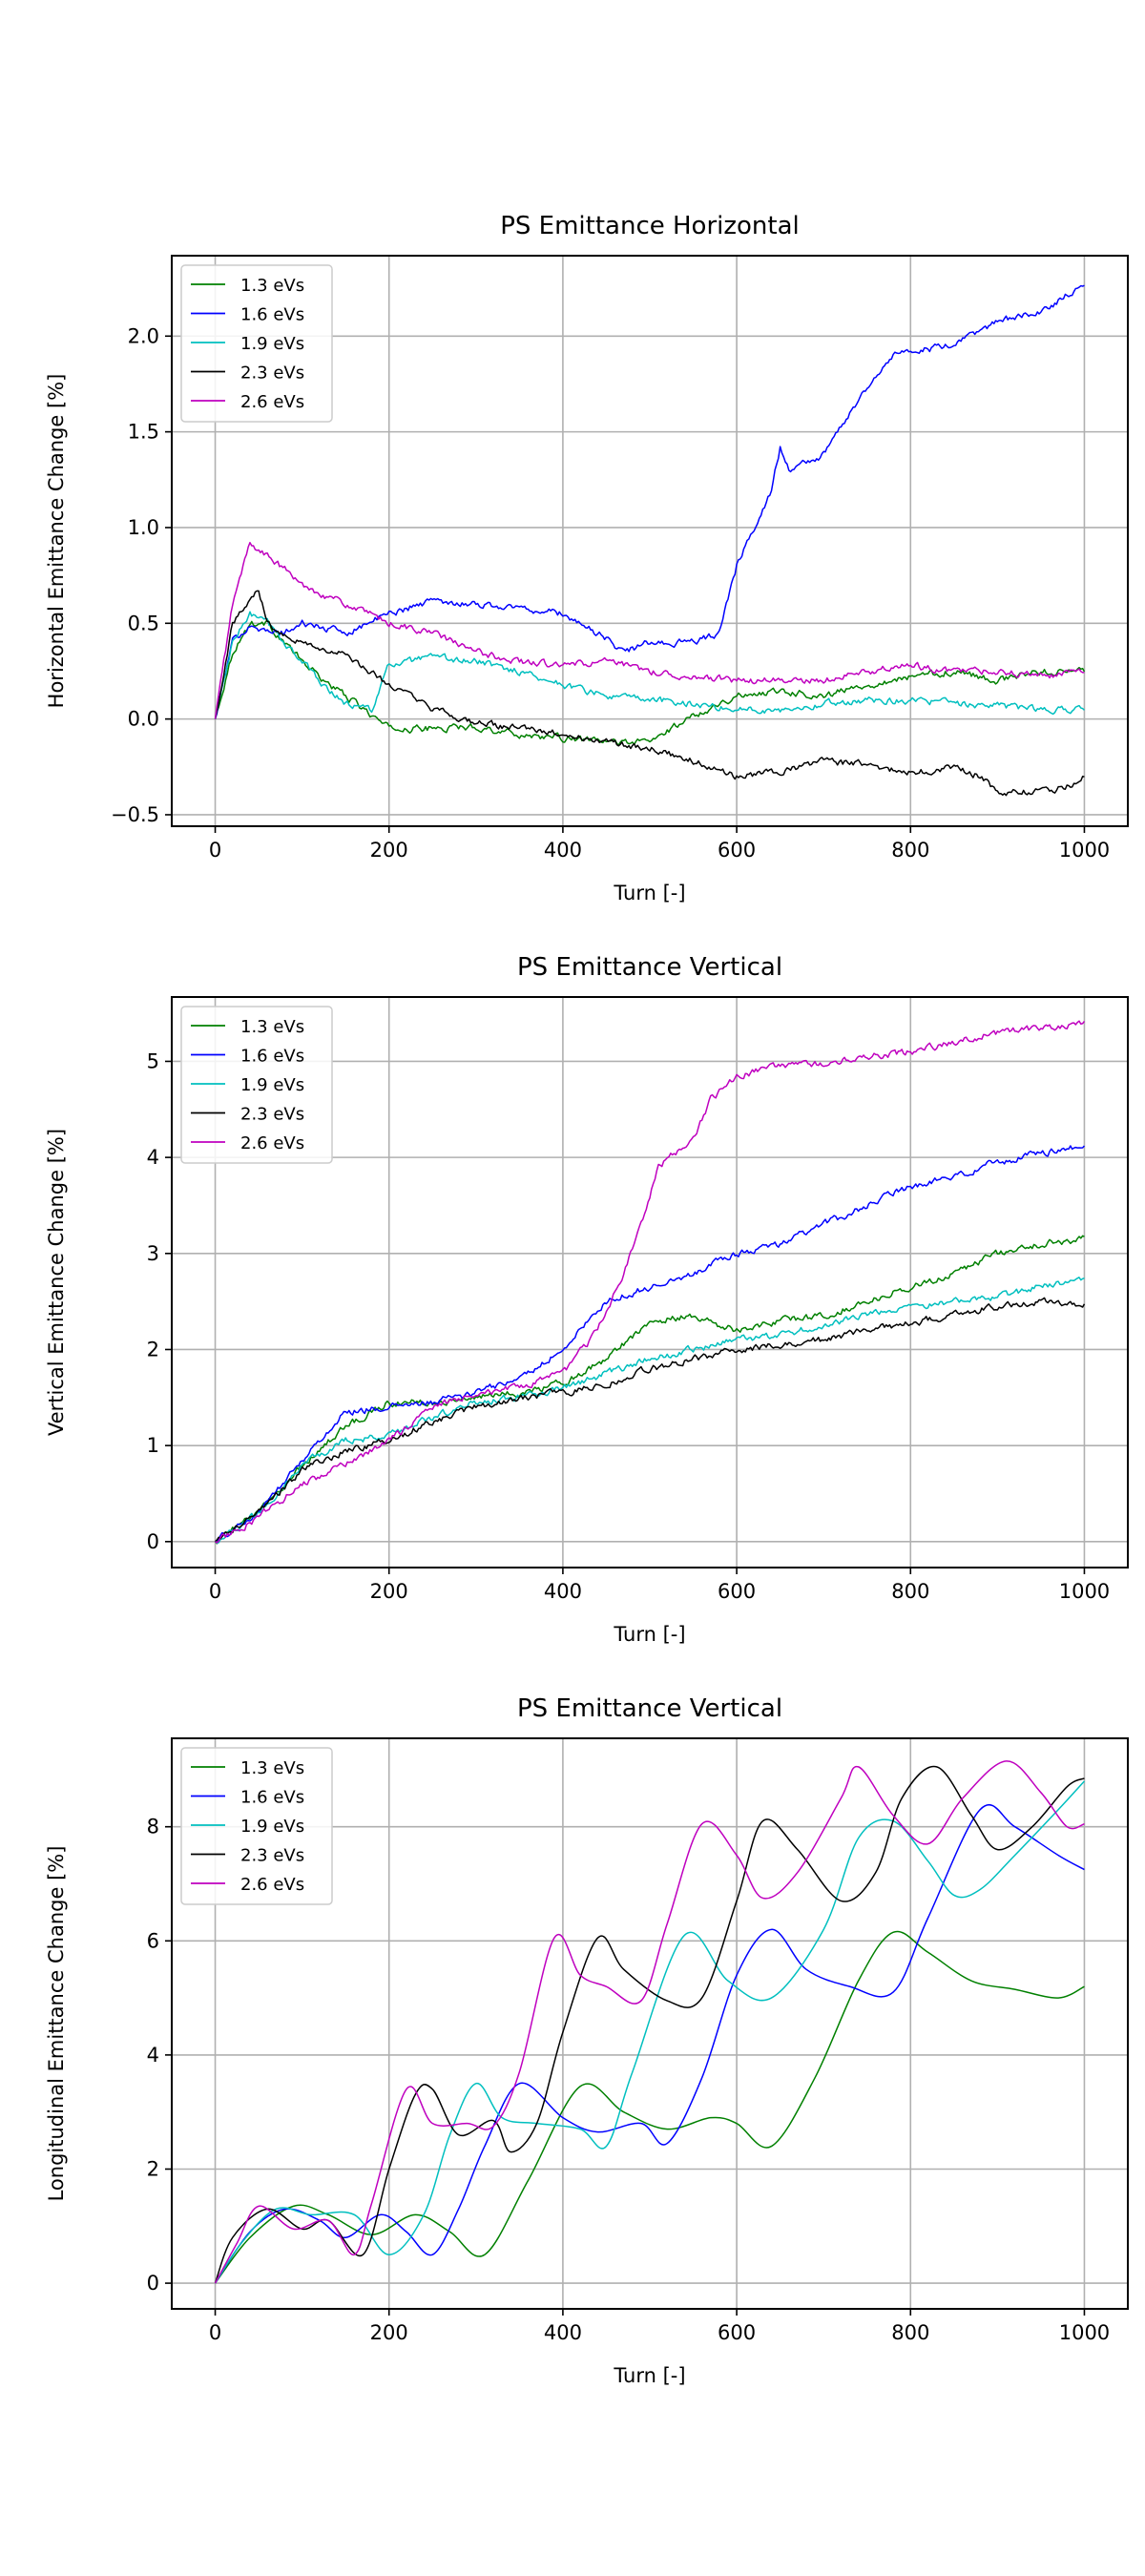 The image size is (1145, 2576). What do you see at coordinates (153, 1940) in the screenshot?
I see `y-tick-label: 6` at bounding box center [153, 1940].